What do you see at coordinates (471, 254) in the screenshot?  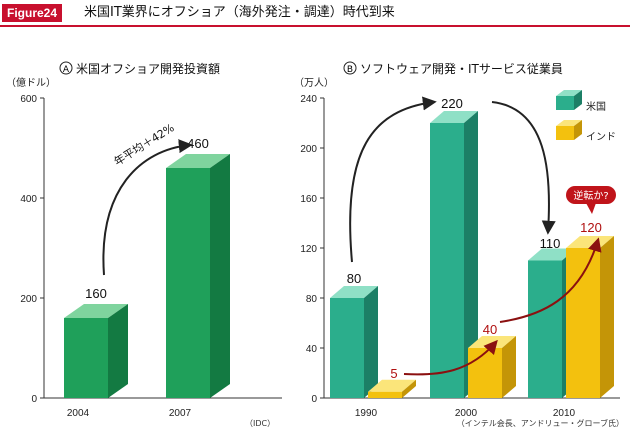 I see `chart-b-bar-us-2000-side` at bounding box center [471, 254].